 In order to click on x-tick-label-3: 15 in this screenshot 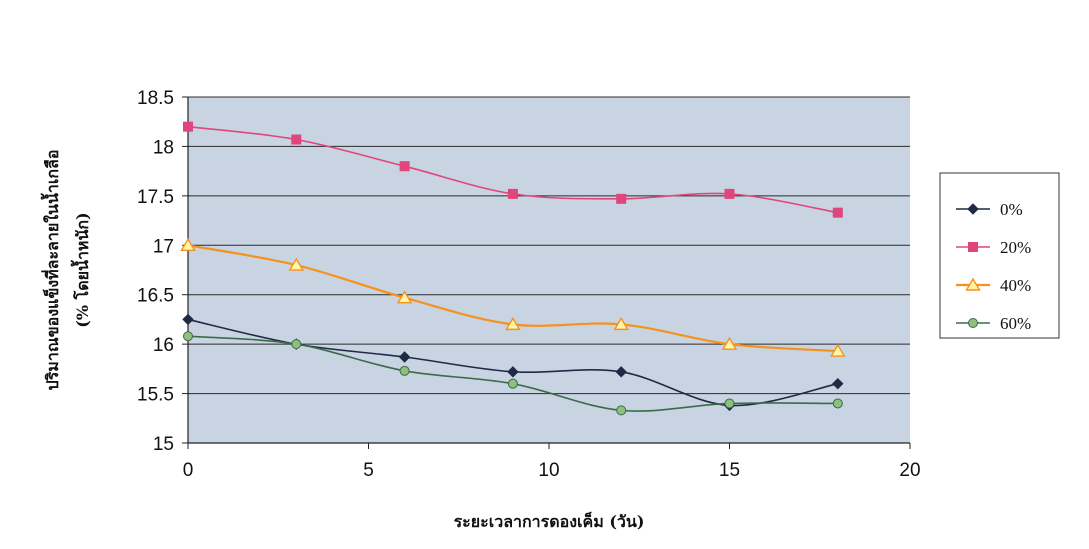, I will do `click(729, 470)`.